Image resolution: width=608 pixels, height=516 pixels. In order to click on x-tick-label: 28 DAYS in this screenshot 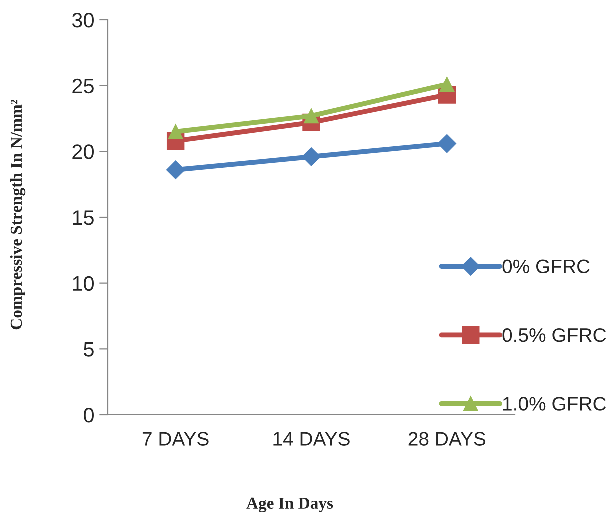, I will do `click(447, 439)`.